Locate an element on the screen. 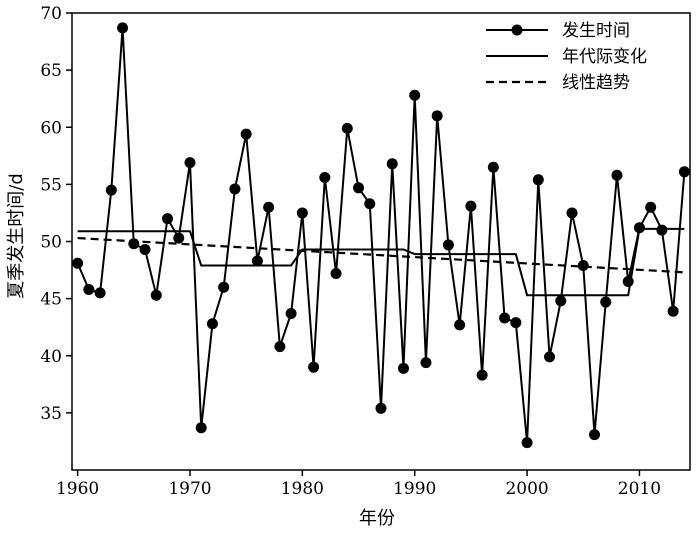 The width and height of the screenshot is (700, 533). y-axis-title: 夏季发生时间/d is located at coordinates (16, 236).